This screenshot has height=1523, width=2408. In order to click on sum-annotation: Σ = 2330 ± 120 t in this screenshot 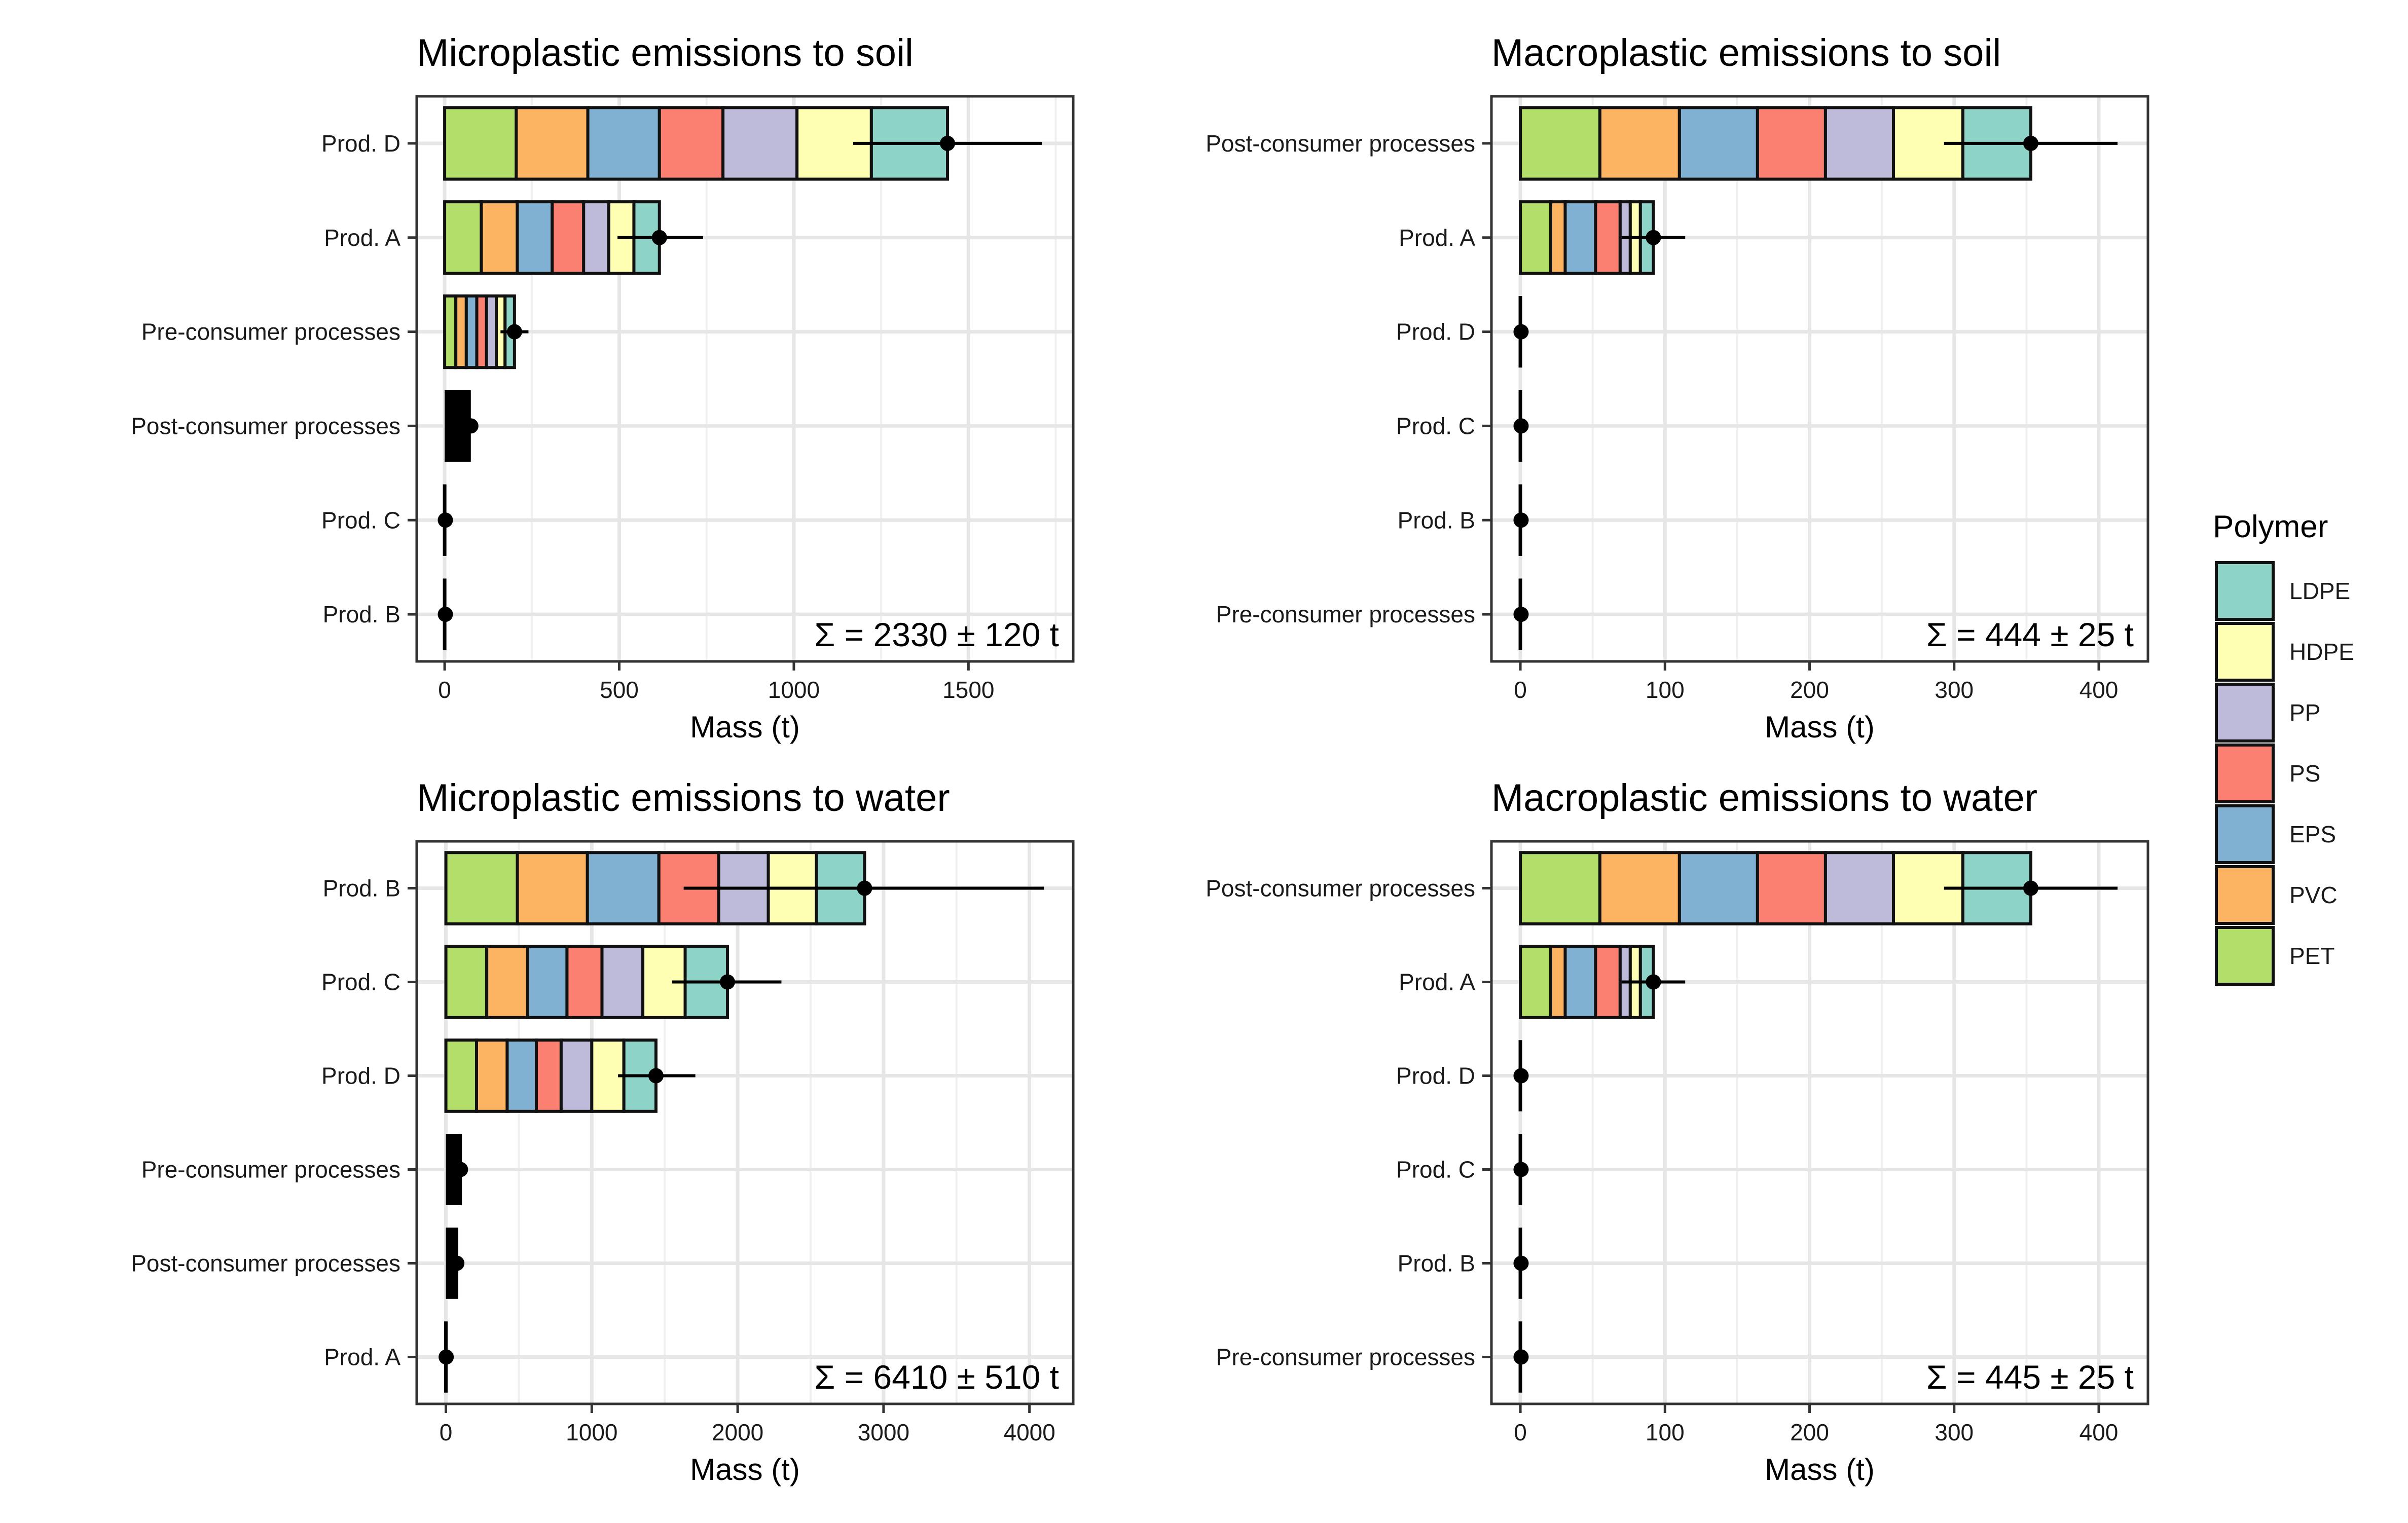, I will do `click(936, 634)`.